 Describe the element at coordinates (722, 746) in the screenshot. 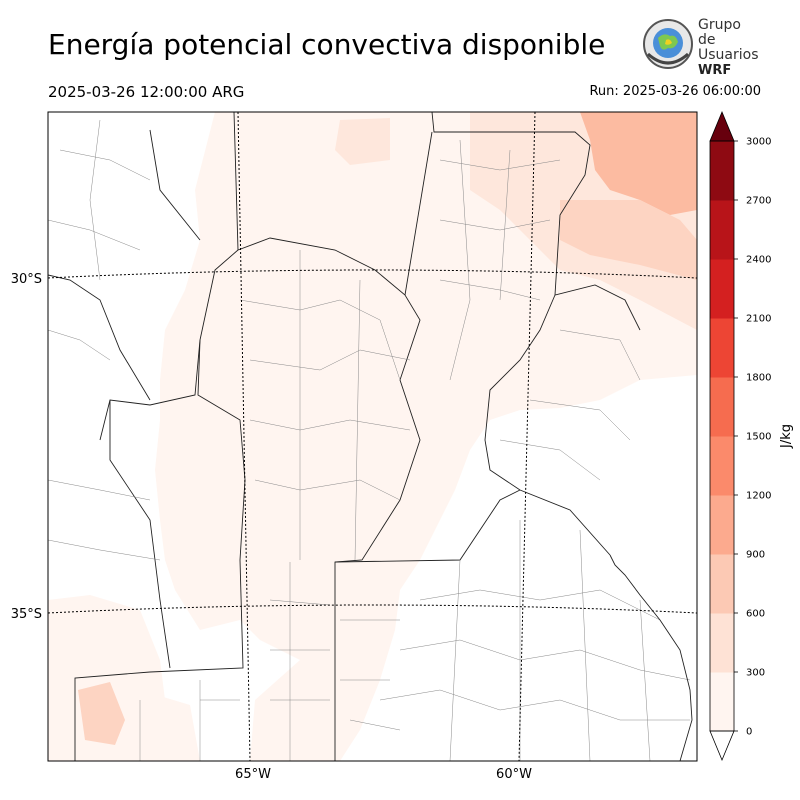

I see `colorbar-extend-min` at that location.